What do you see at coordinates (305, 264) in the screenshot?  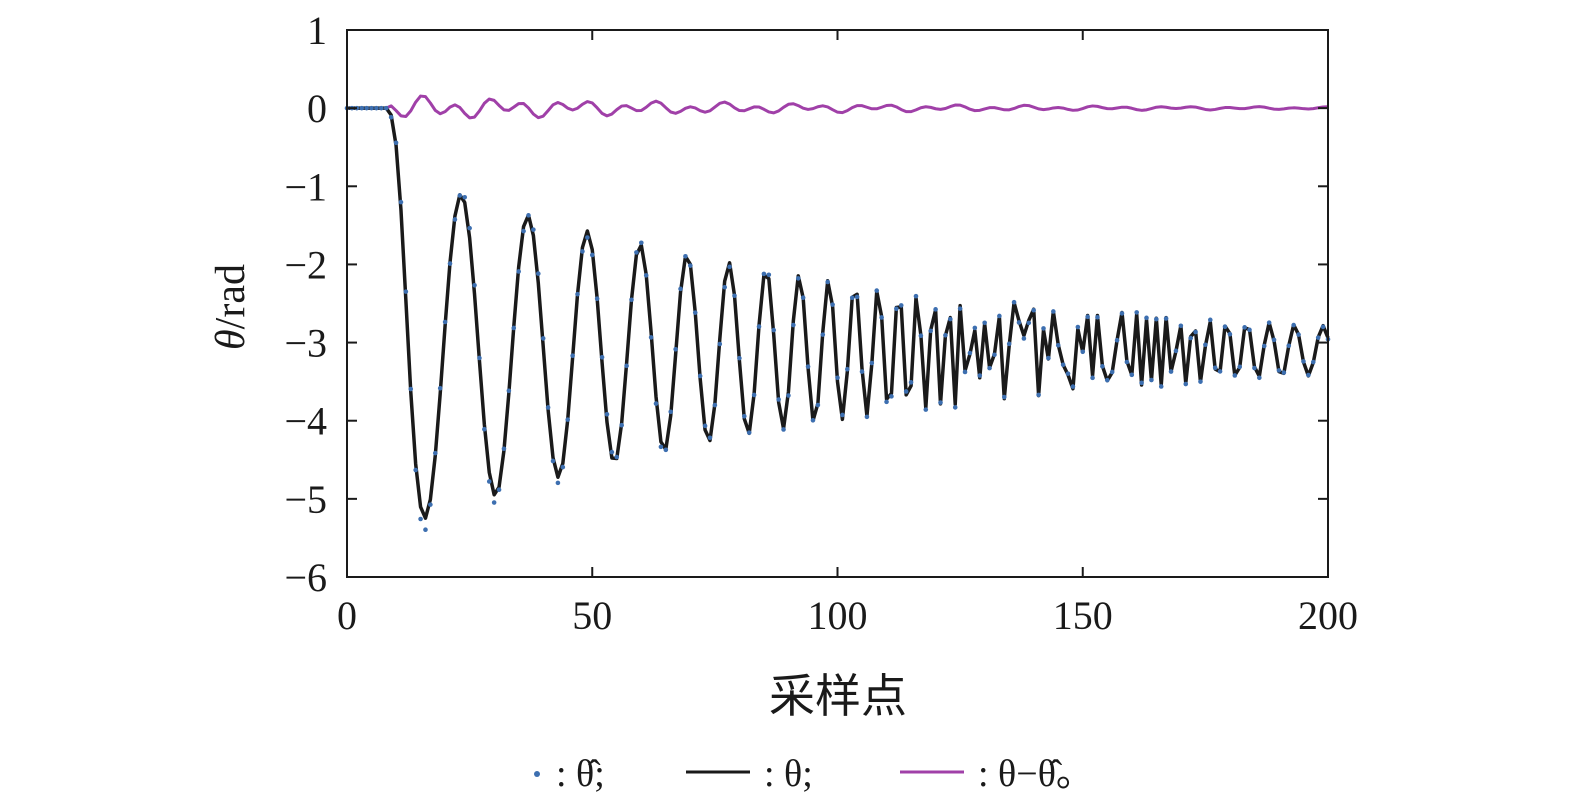 I see `y-tick-label: −2` at bounding box center [305, 264].